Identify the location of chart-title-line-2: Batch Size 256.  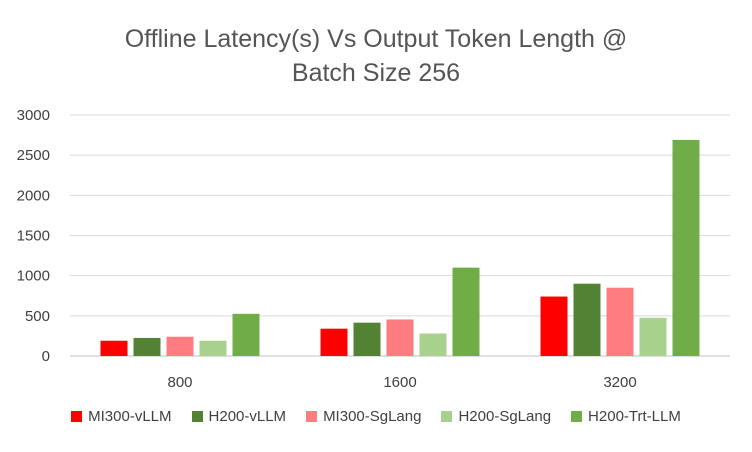
(376, 73).